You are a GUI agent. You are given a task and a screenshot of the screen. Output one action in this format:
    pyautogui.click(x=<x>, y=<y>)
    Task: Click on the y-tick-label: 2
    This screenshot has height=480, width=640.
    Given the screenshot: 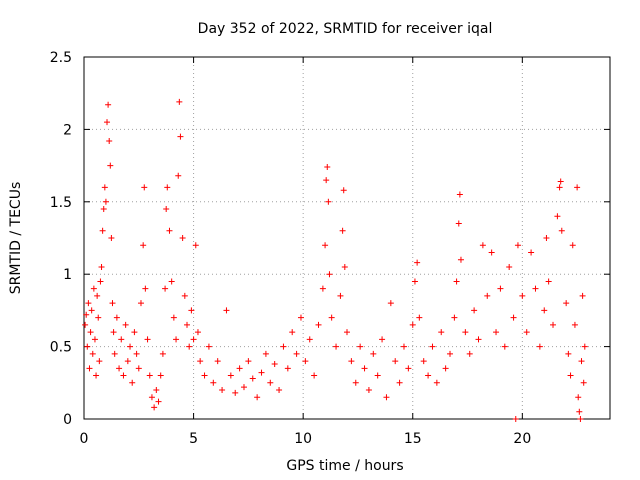 What is the action you would take?
    pyautogui.click(x=67, y=130)
    